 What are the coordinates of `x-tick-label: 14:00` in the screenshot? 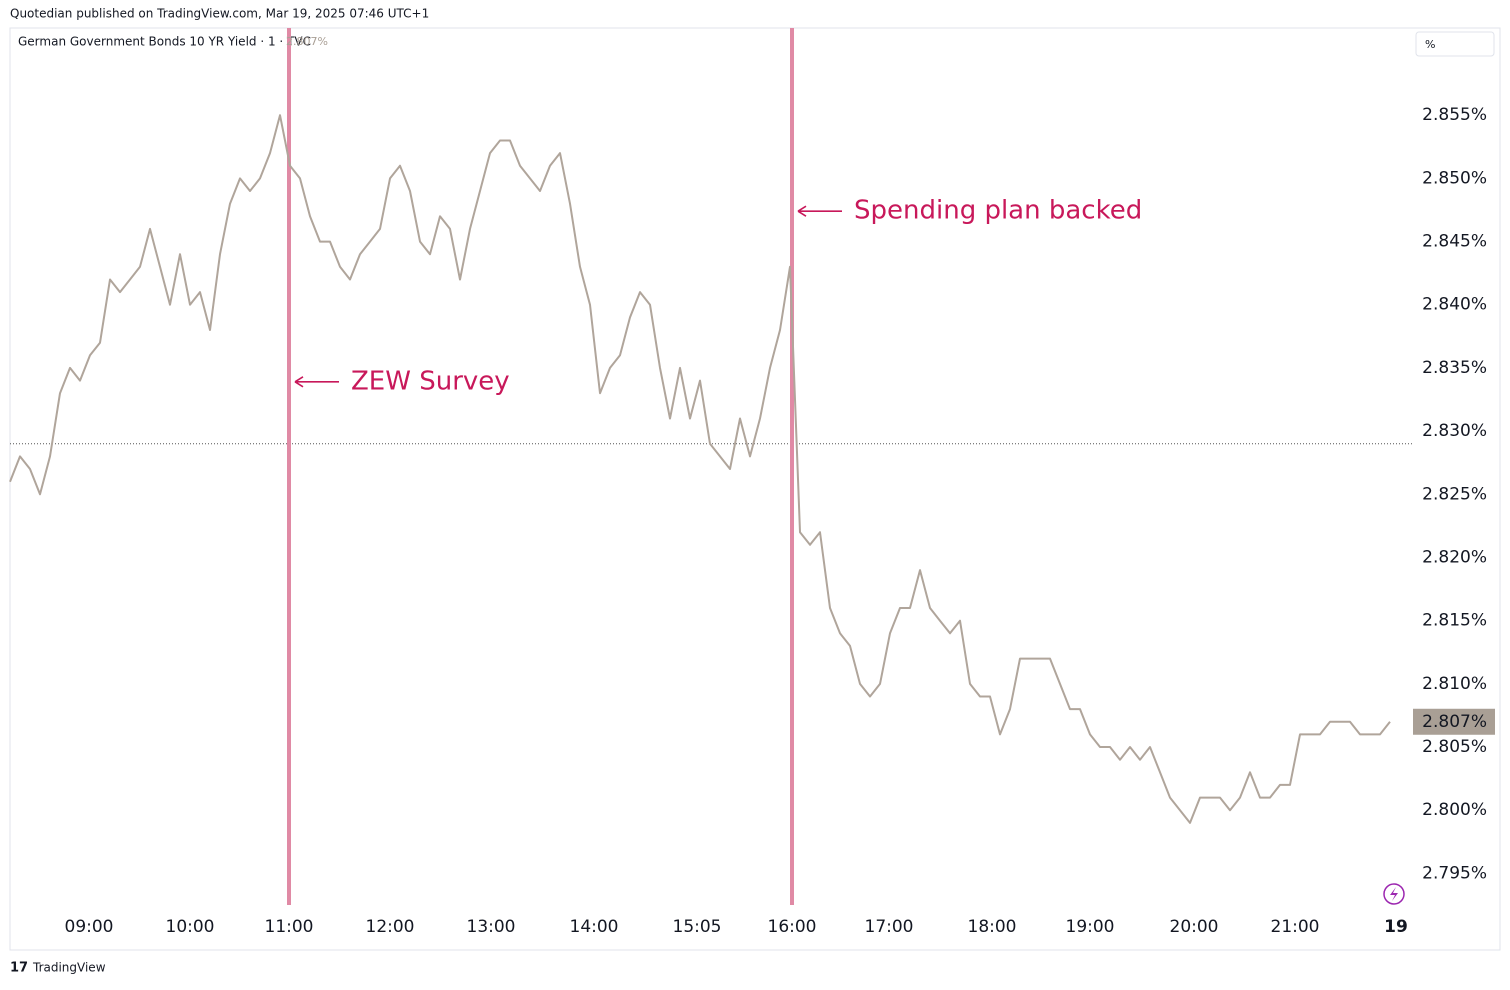 It's located at (594, 927).